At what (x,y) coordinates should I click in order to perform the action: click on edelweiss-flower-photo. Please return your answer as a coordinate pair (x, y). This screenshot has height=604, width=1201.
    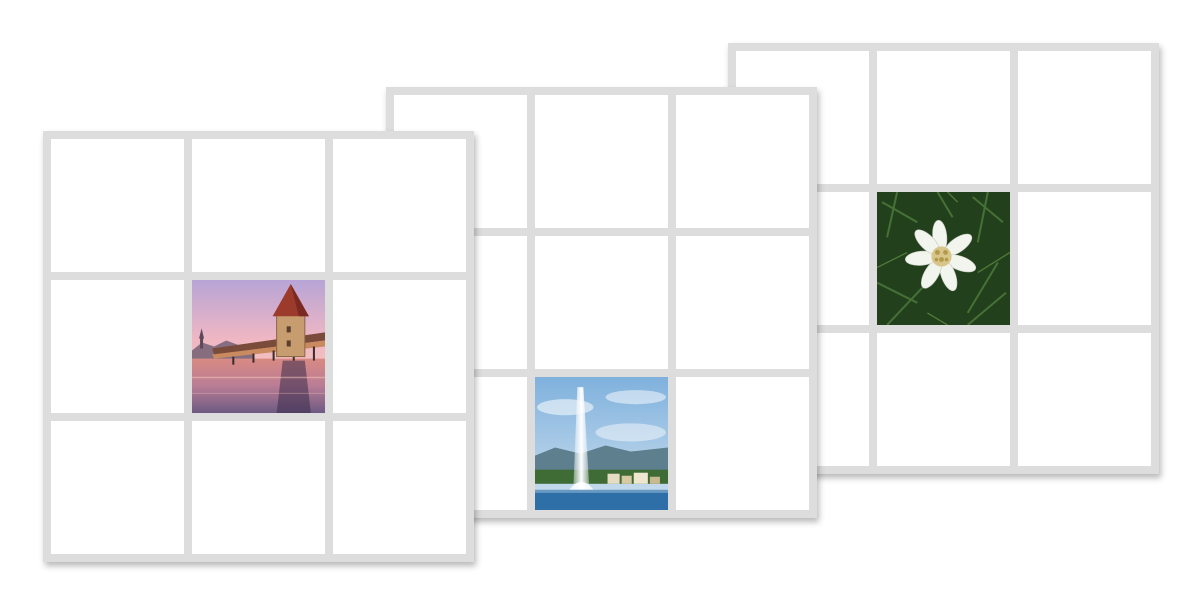
    Looking at the image, I should click on (943, 258).